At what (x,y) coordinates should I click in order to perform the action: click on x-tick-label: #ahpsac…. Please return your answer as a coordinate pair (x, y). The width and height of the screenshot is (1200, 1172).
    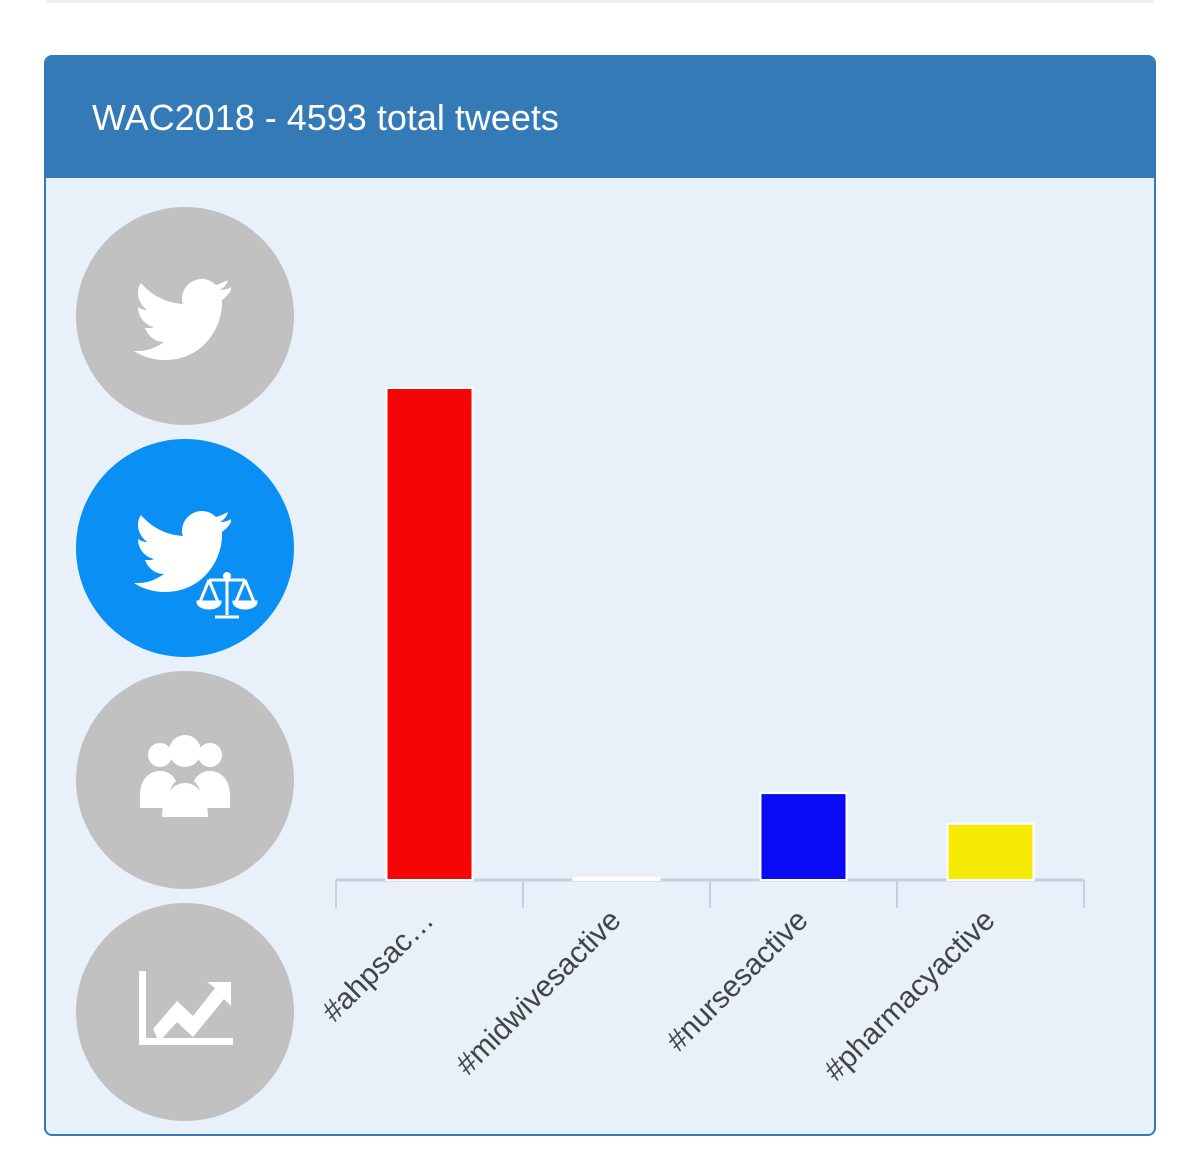
    Looking at the image, I should click on (378, 966).